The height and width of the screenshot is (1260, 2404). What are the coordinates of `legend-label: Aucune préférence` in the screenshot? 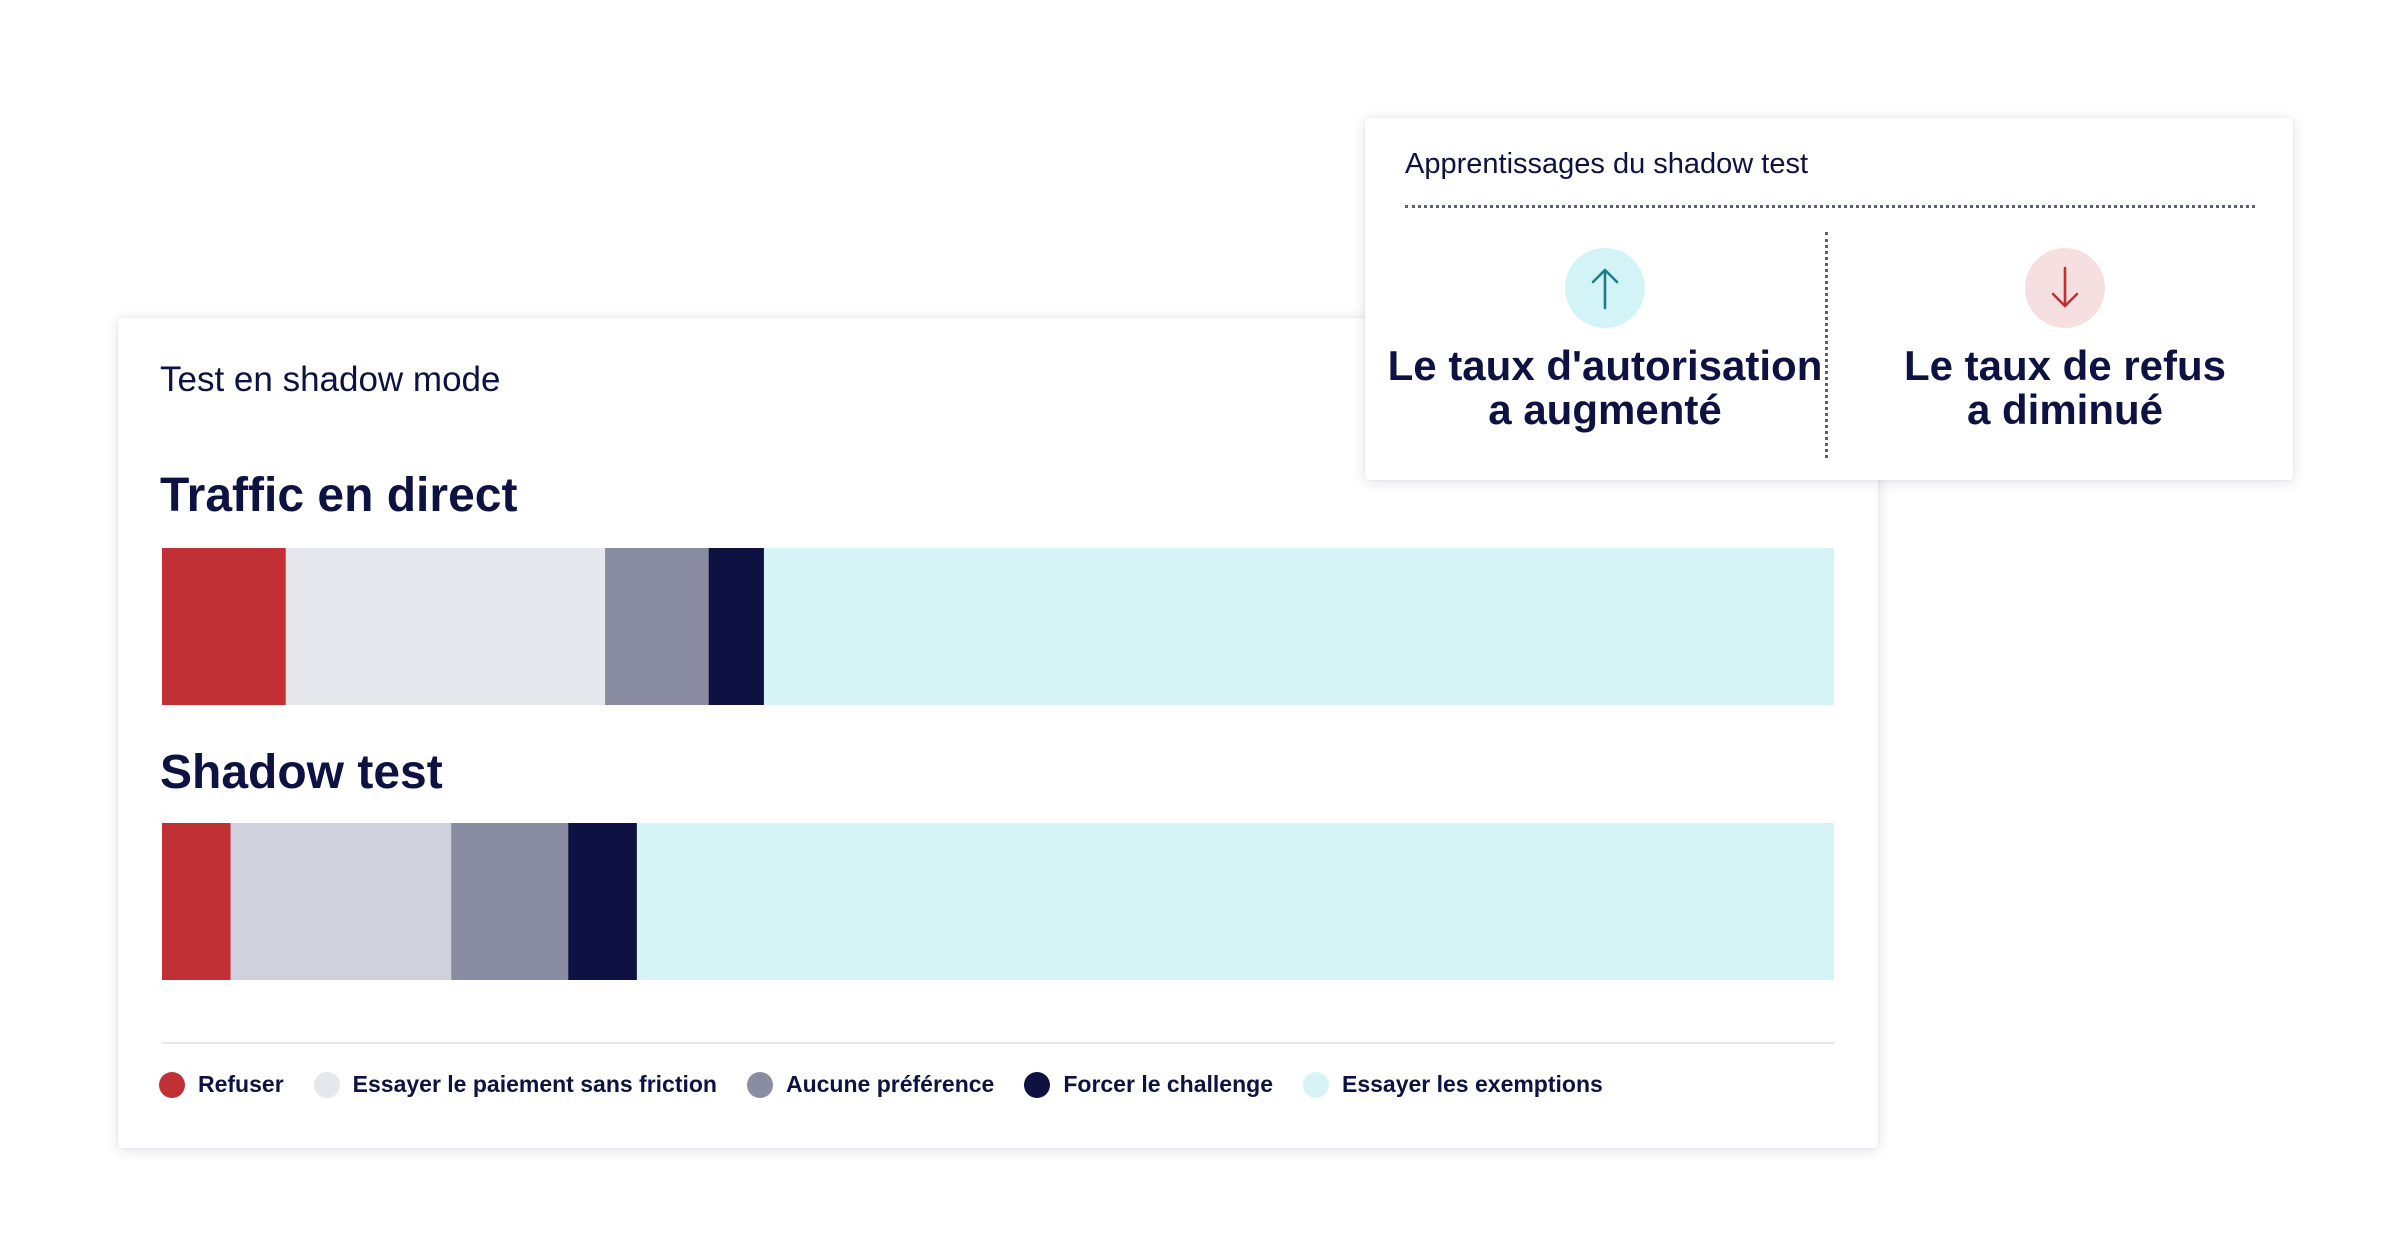 It's located at (890, 1084).